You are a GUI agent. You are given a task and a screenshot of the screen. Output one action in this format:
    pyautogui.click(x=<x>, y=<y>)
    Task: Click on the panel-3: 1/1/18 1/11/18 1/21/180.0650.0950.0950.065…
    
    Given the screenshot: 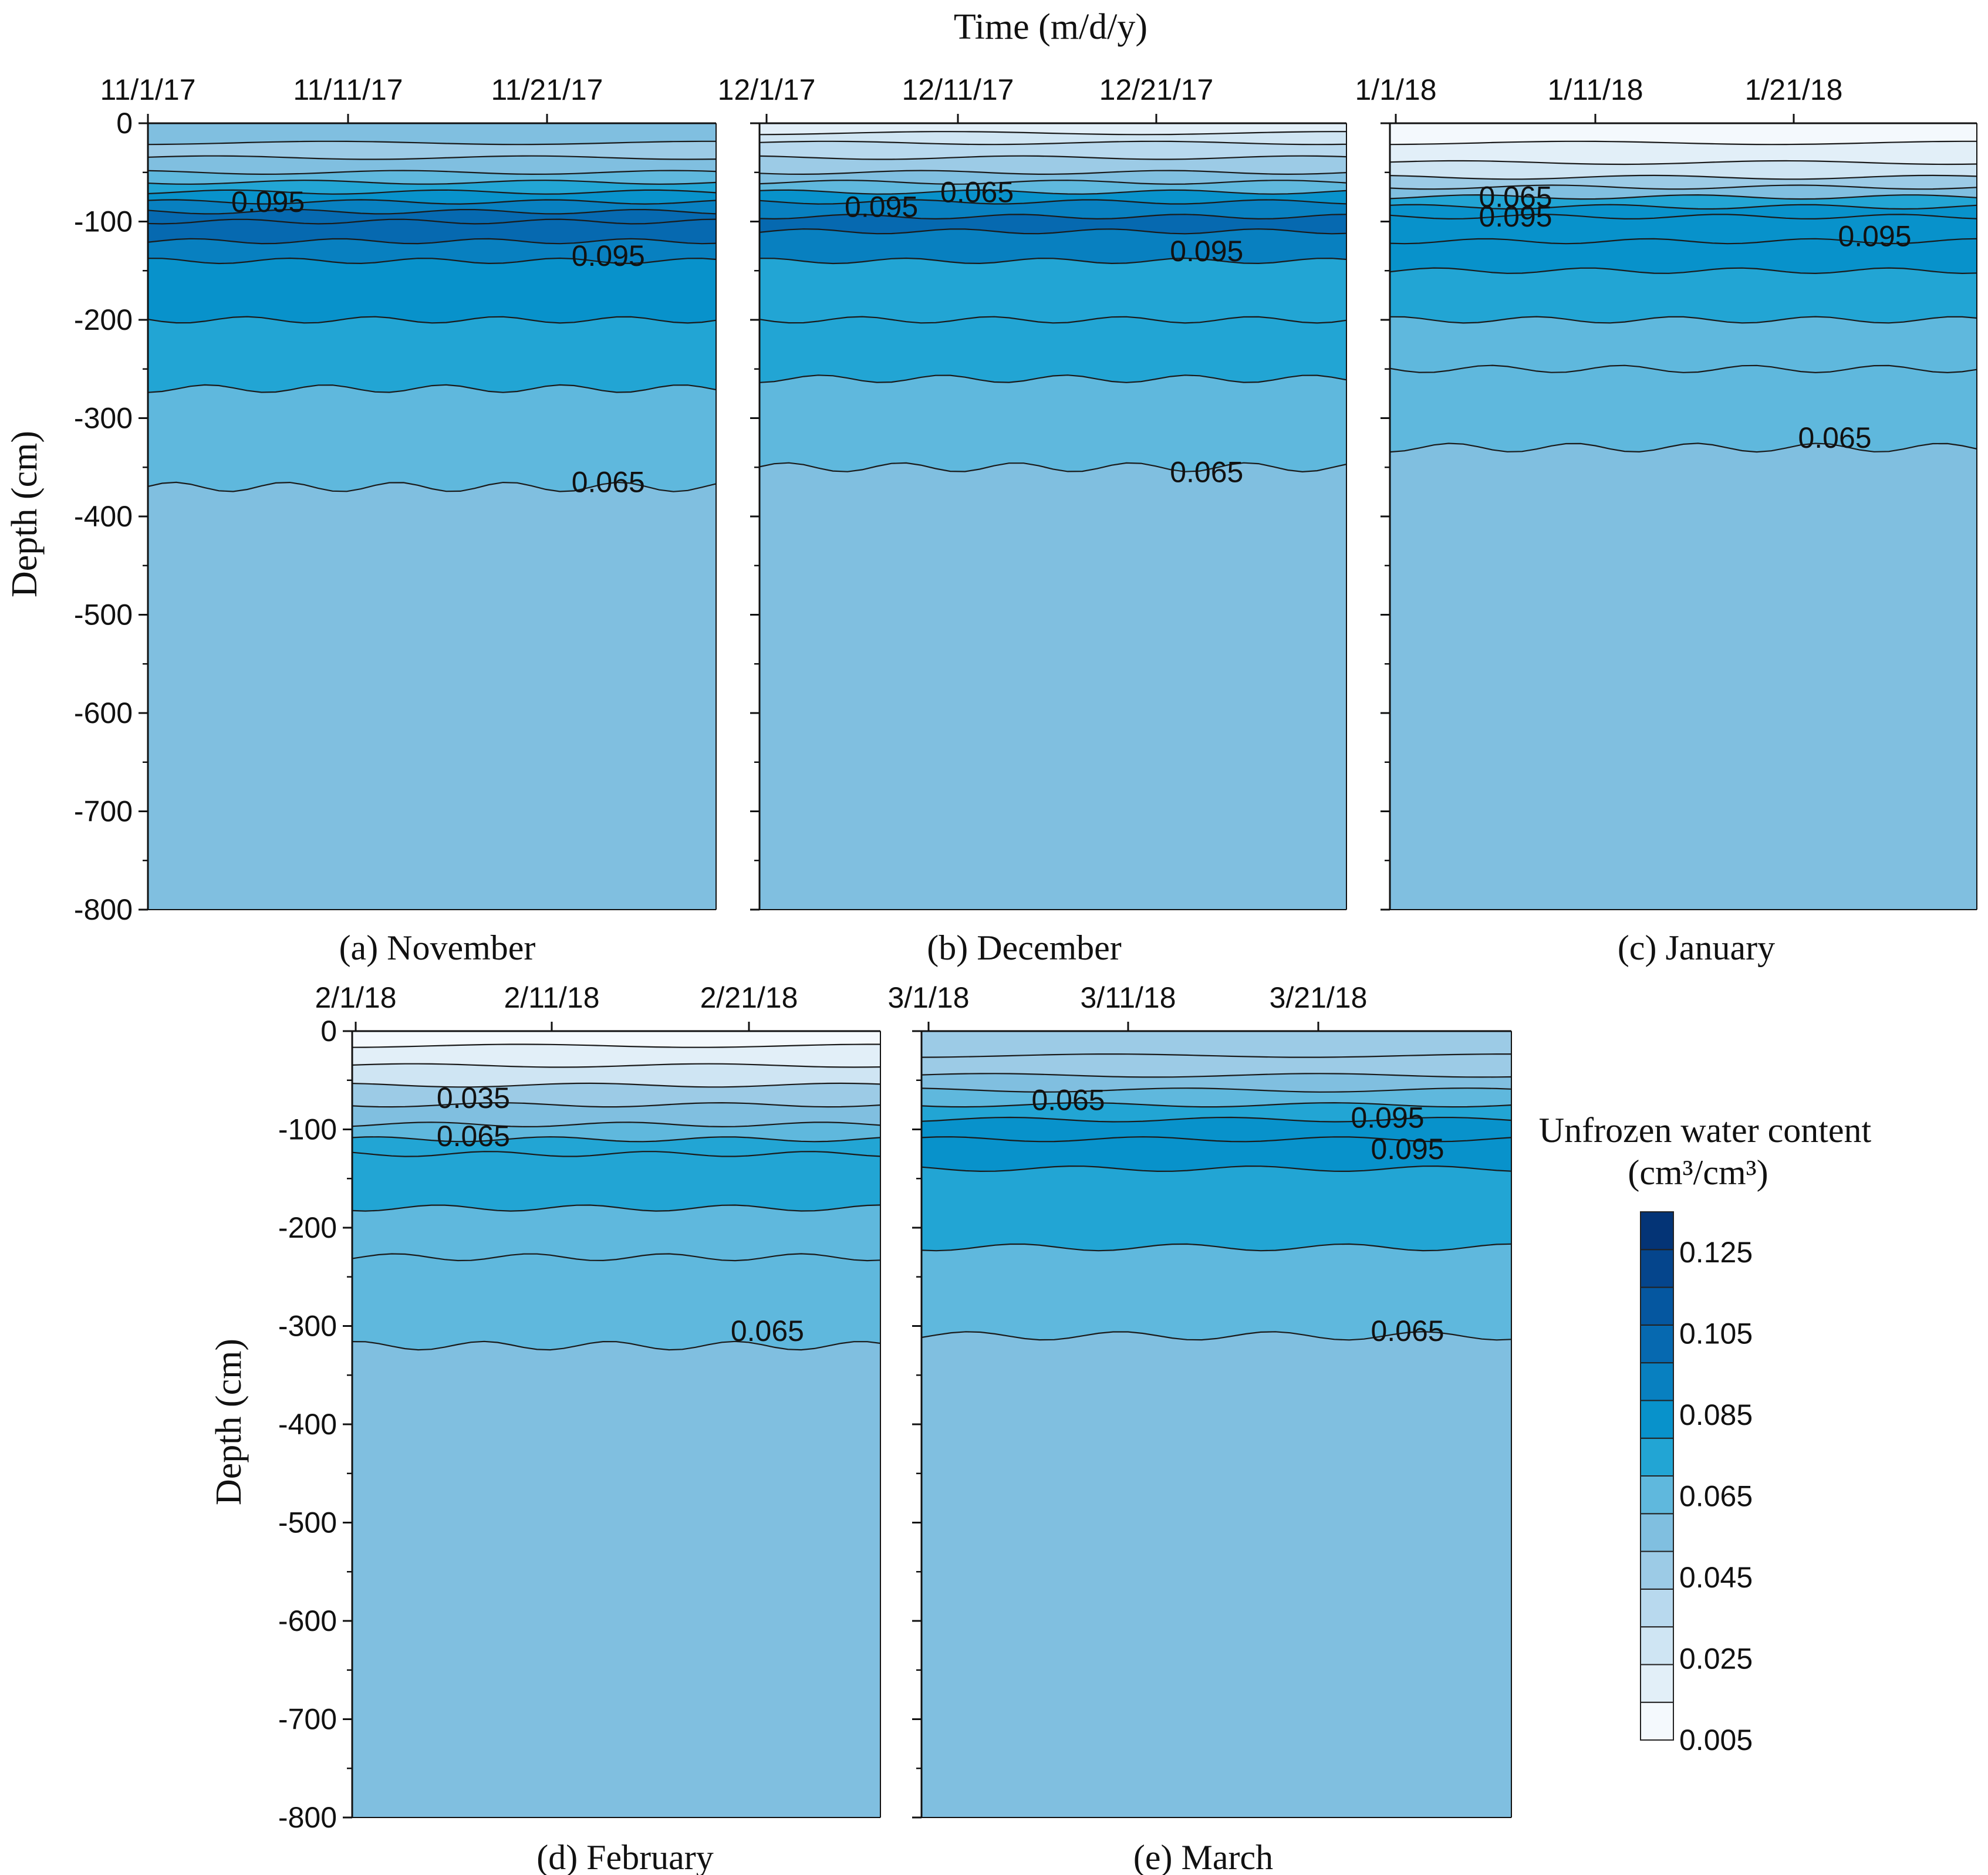 What is the action you would take?
    pyautogui.click(x=1666, y=520)
    